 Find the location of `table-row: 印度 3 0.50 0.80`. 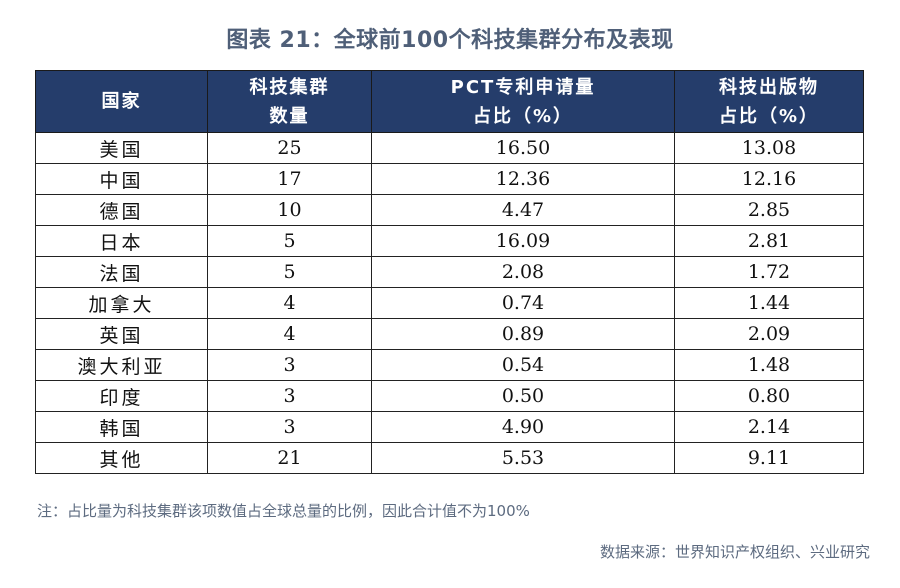

table-row: 印度 3 0.50 0.80 is located at coordinates (449, 396).